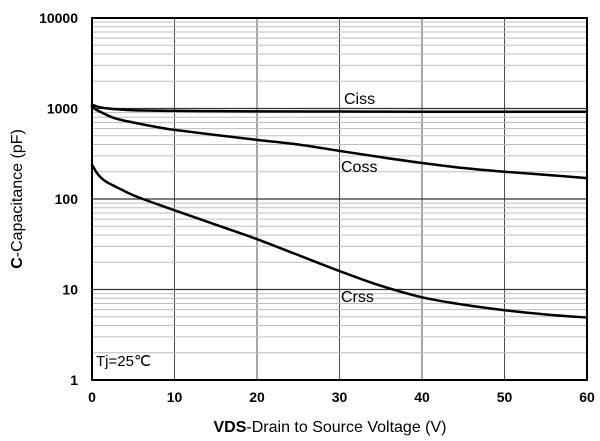 The height and width of the screenshot is (441, 600). Describe the element at coordinates (359, 99) in the screenshot. I see `series-label-ciss: Ciss` at that location.